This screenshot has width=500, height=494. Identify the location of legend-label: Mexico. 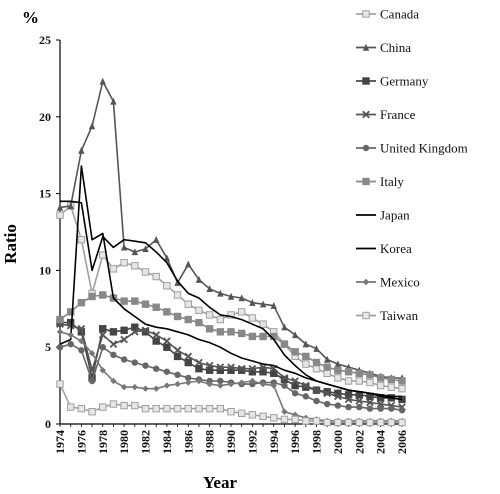
(400, 282).